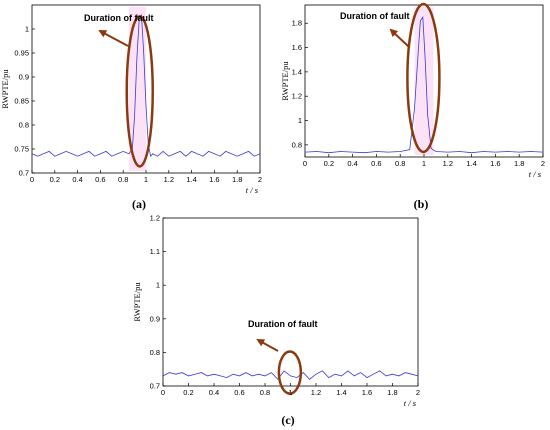 This screenshot has height=430, width=550. I want to click on y-tick-label: 1.1, so click(155, 251).